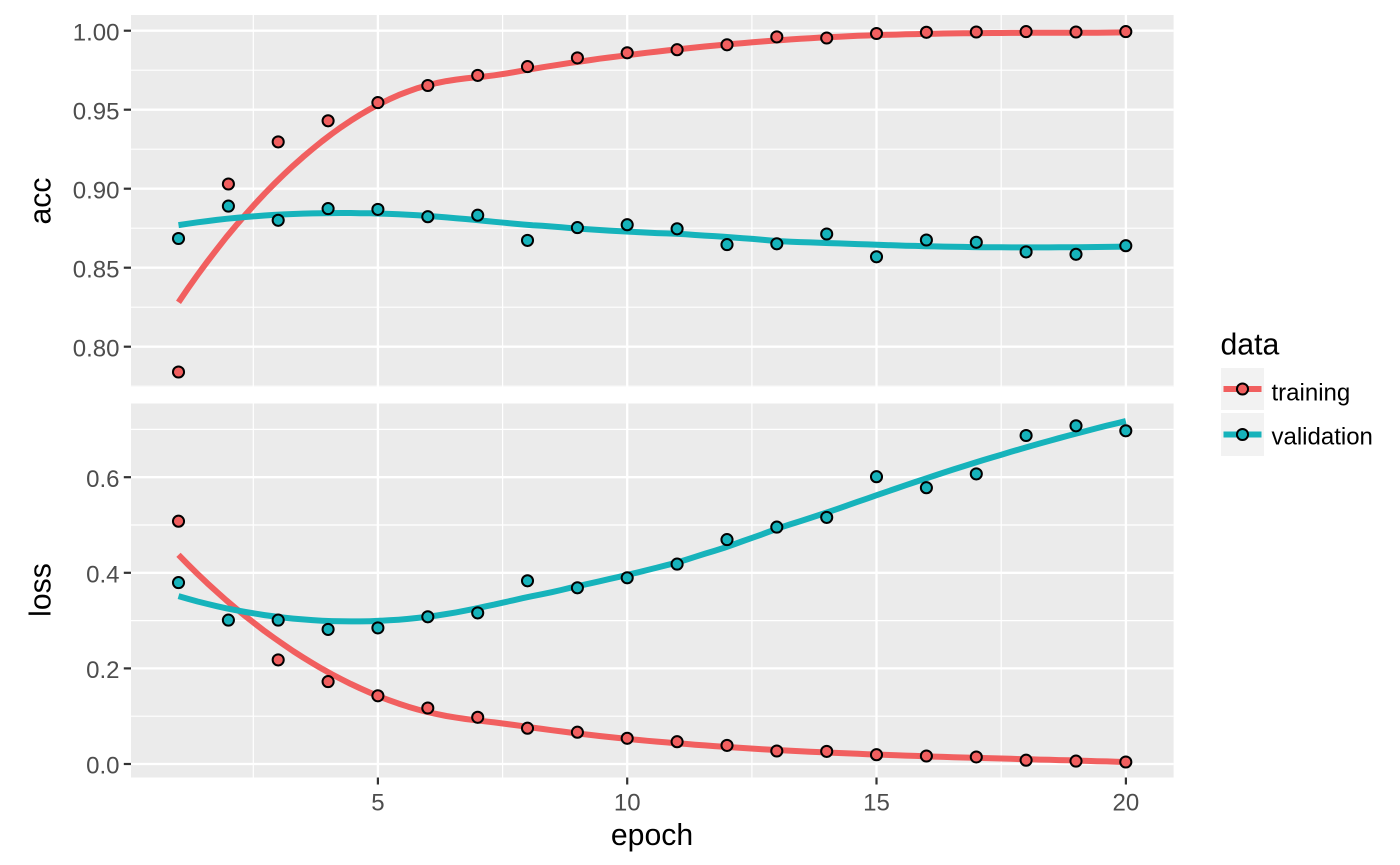  What do you see at coordinates (41, 590) in the screenshot?
I see `svg-text: loss` at bounding box center [41, 590].